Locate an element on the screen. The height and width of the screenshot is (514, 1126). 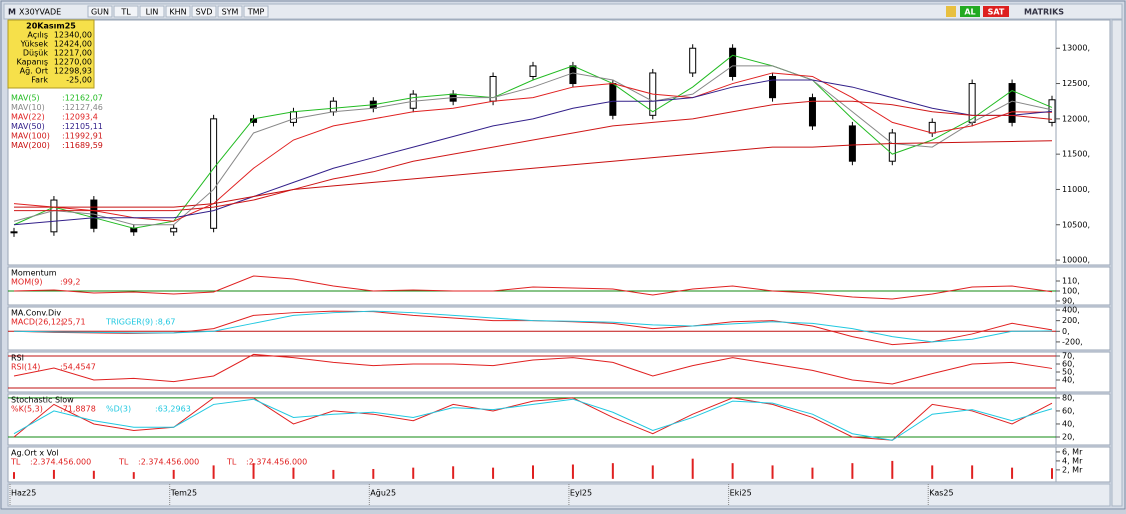
toolbar-button-label: GUN is located at coordinates (100, 12).